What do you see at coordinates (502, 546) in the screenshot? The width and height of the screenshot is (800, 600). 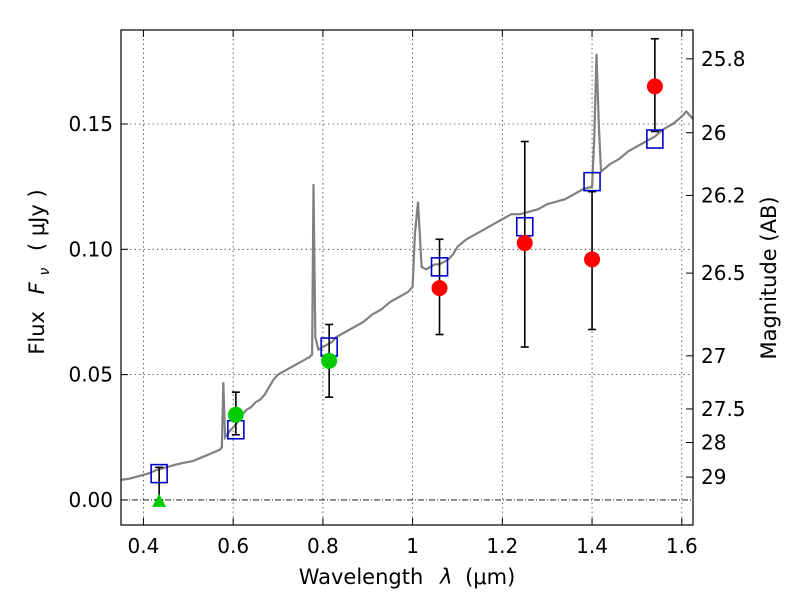 I see `x-tick-label: 1.2` at bounding box center [502, 546].